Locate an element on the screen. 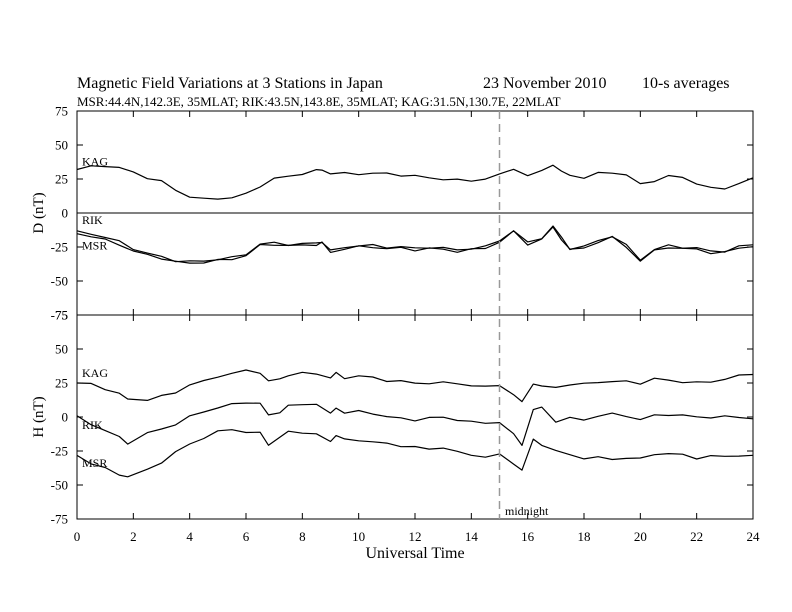 This screenshot has height=612, width=792. x-tick-label: 24 is located at coordinates (754, 536).